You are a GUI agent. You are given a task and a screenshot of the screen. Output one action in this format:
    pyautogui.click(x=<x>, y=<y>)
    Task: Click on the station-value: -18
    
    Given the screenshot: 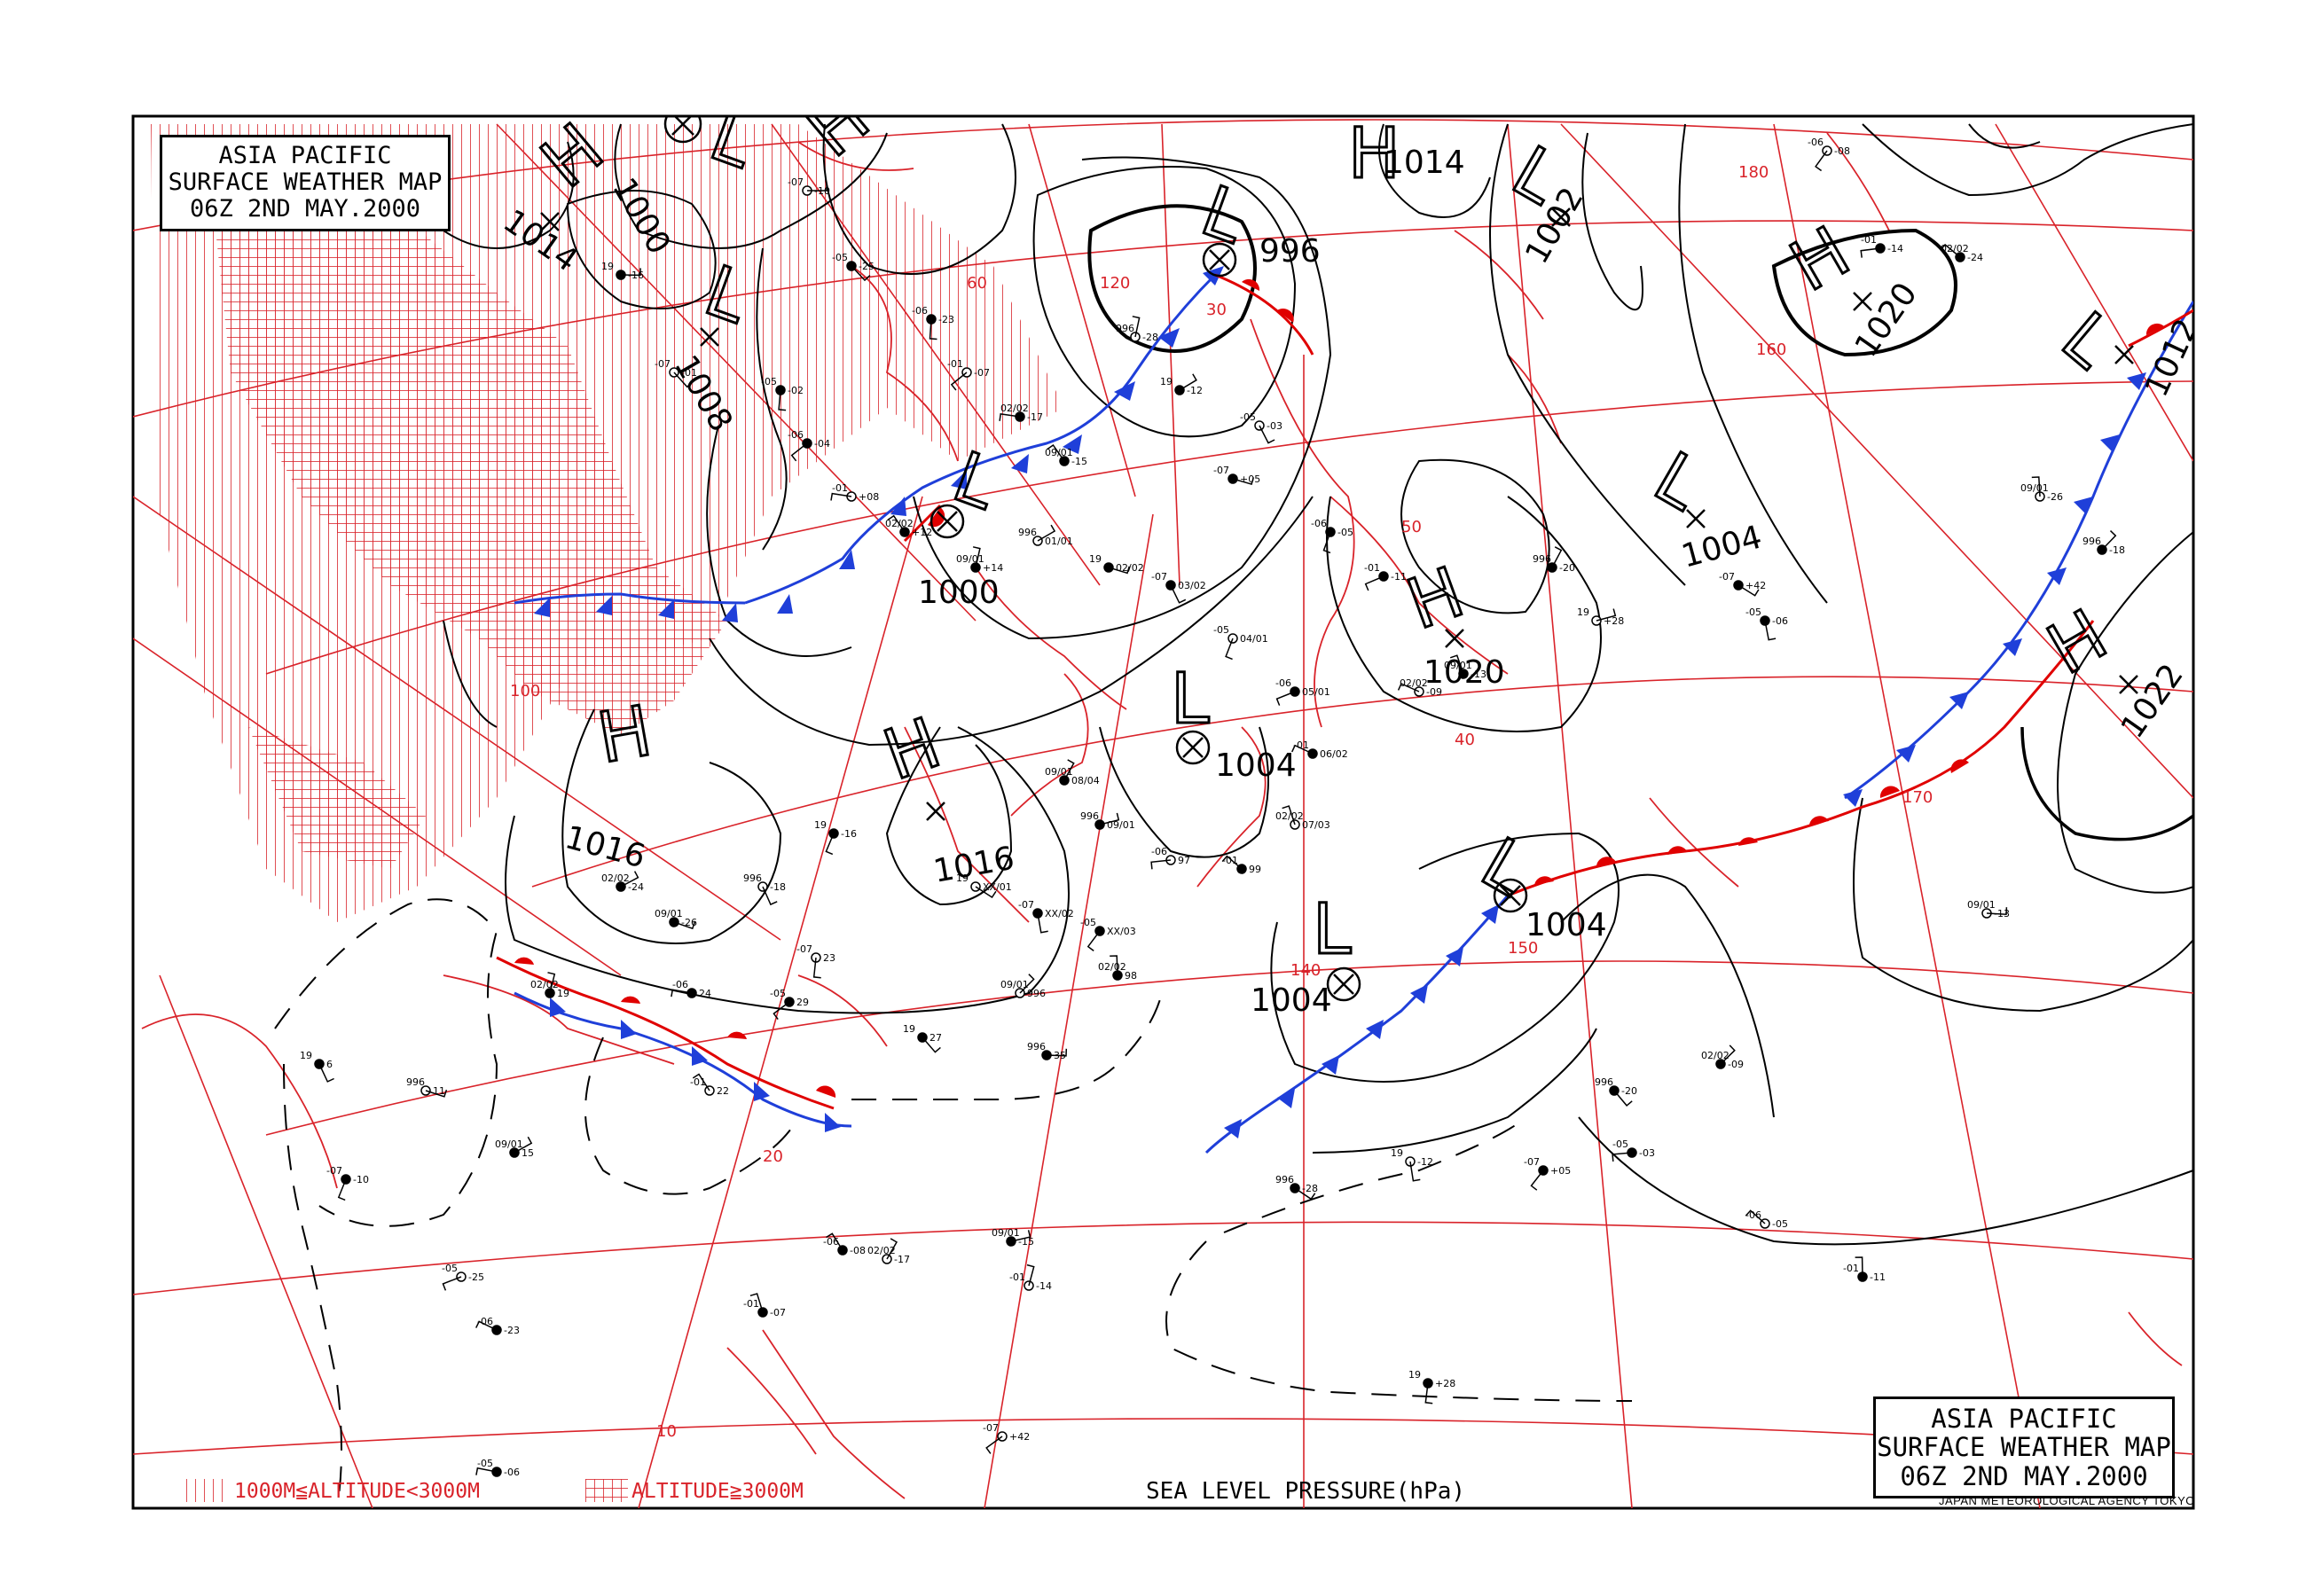 What is the action you would take?
    pyautogui.click(x=2117, y=550)
    